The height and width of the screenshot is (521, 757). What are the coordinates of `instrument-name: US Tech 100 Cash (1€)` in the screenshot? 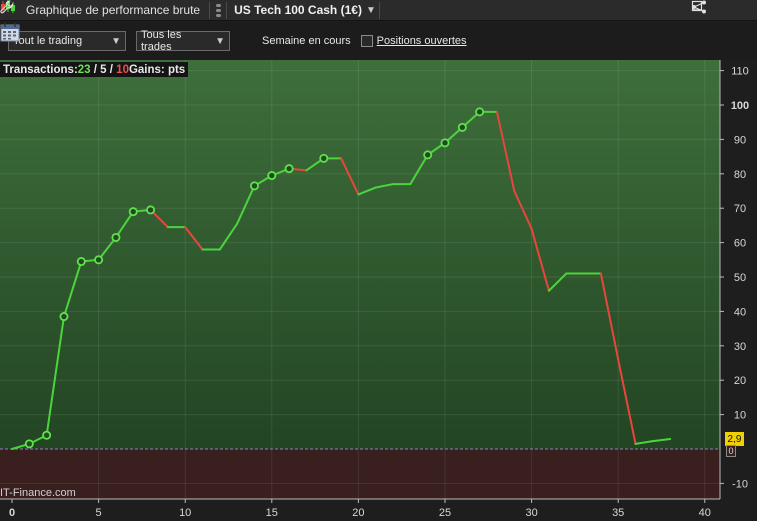 It's located at (298, 10).